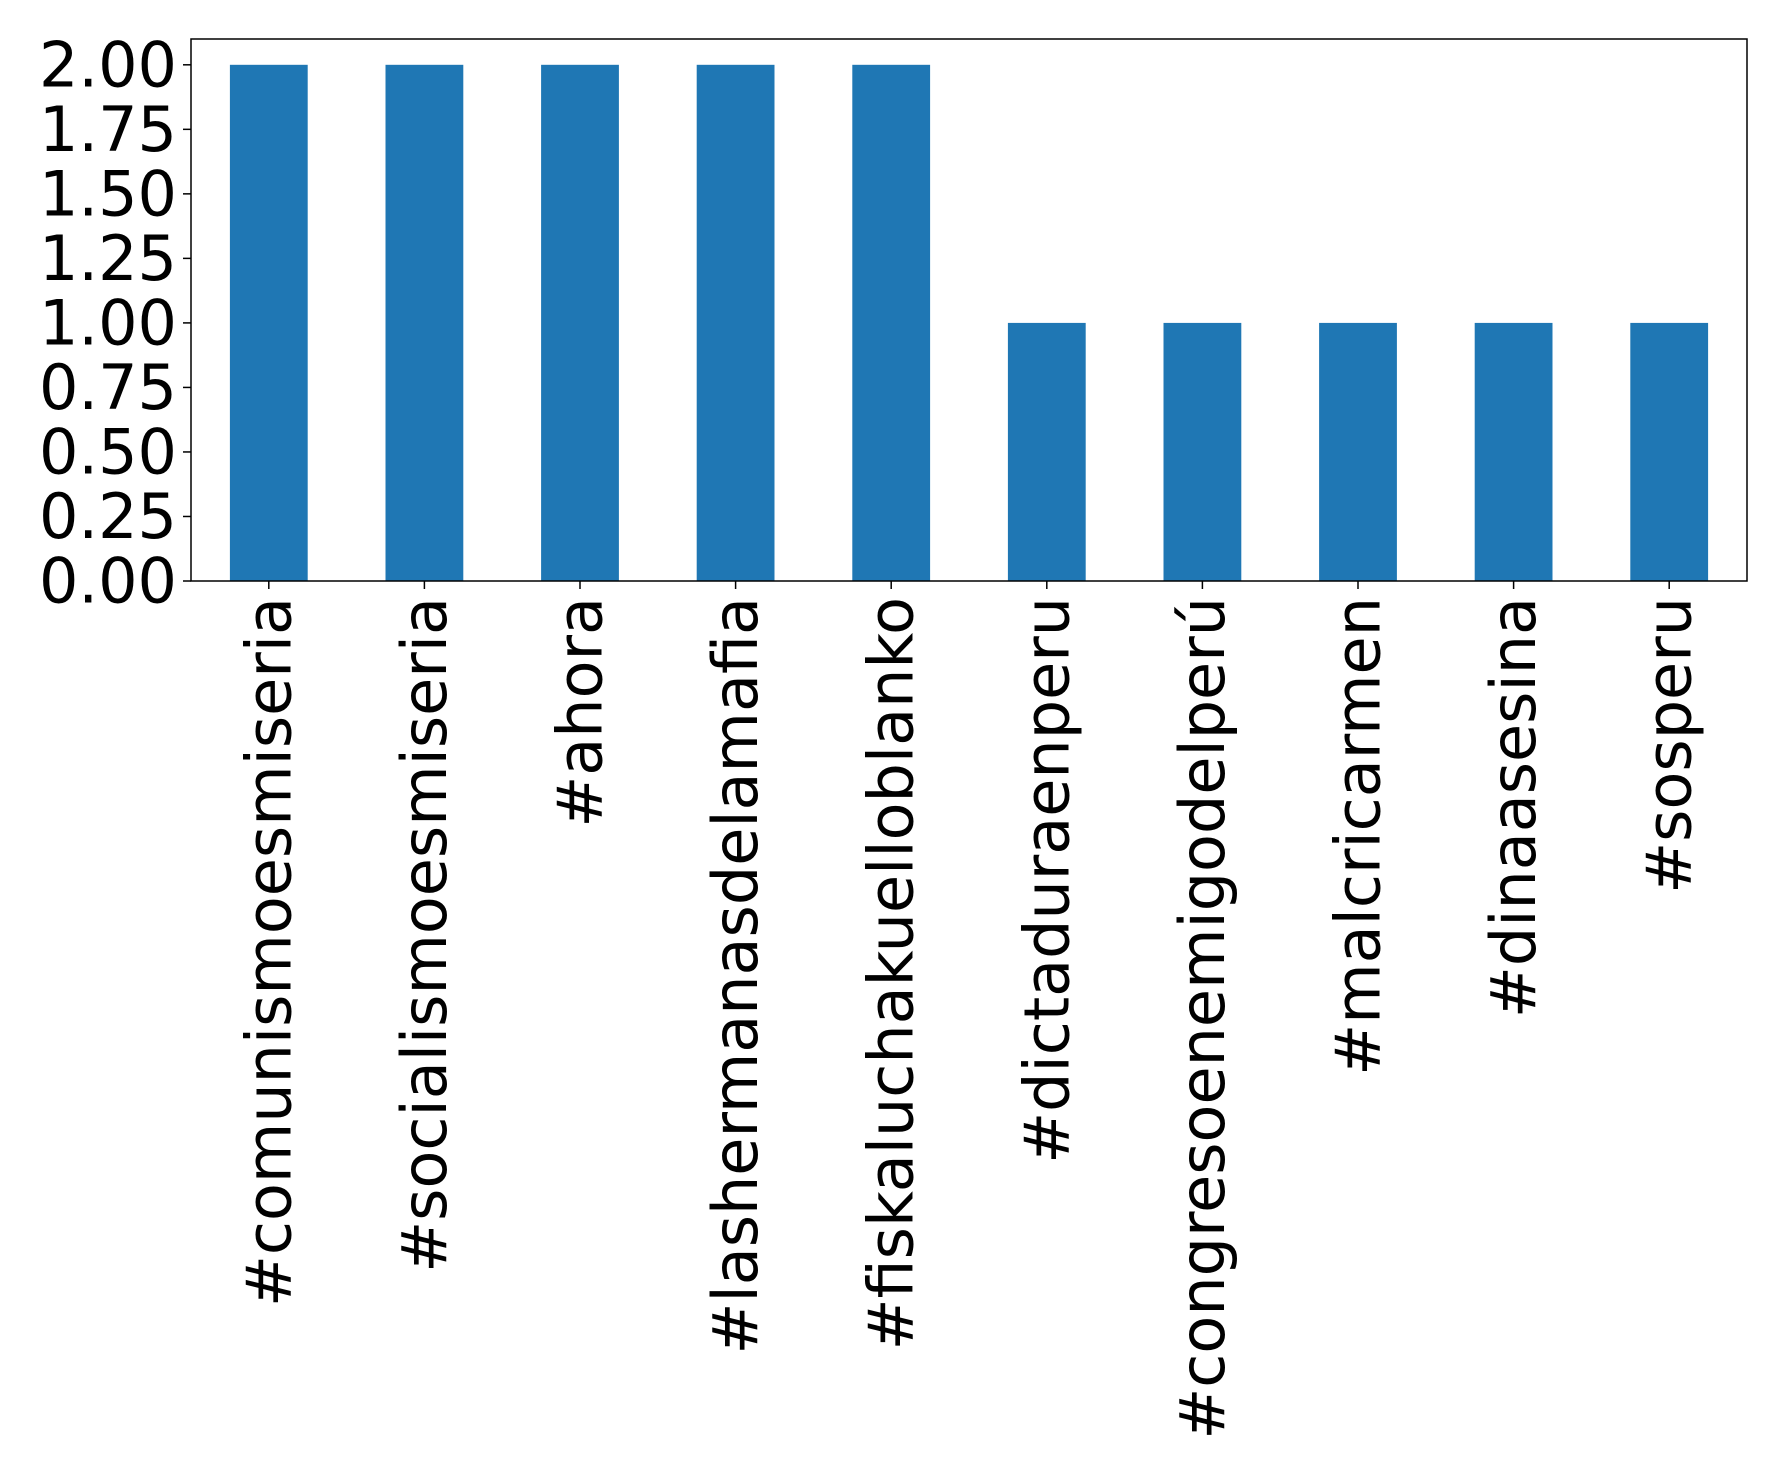 The image size is (1778, 1477). What do you see at coordinates (1513, 807) in the screenshot?
I see `x-tick-label-8: #dinaasesina` at bounding box center [1513, 807].